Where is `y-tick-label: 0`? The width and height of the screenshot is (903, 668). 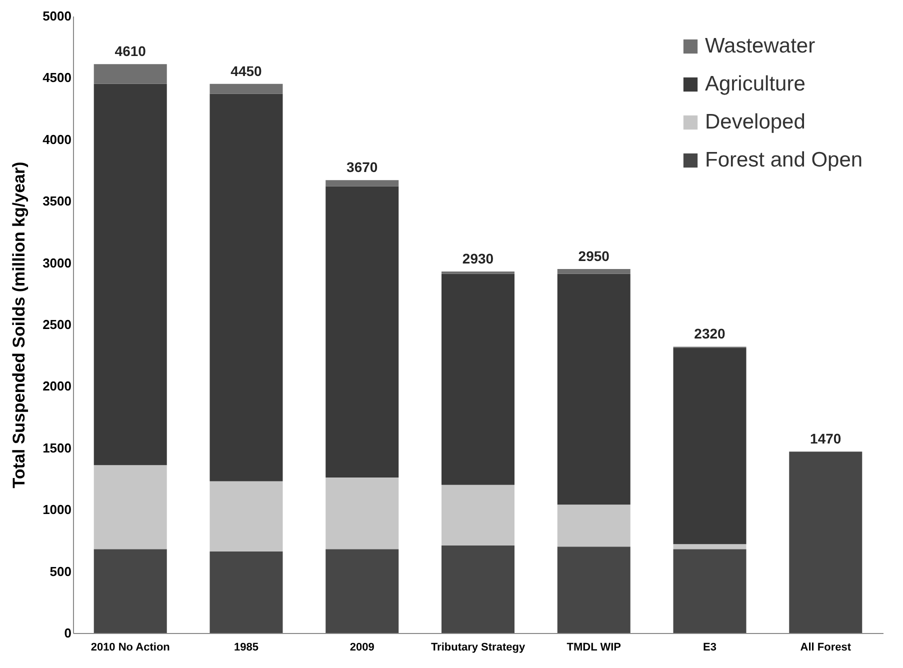
y-tick-label: 0 is located at coordinates (68, 633).